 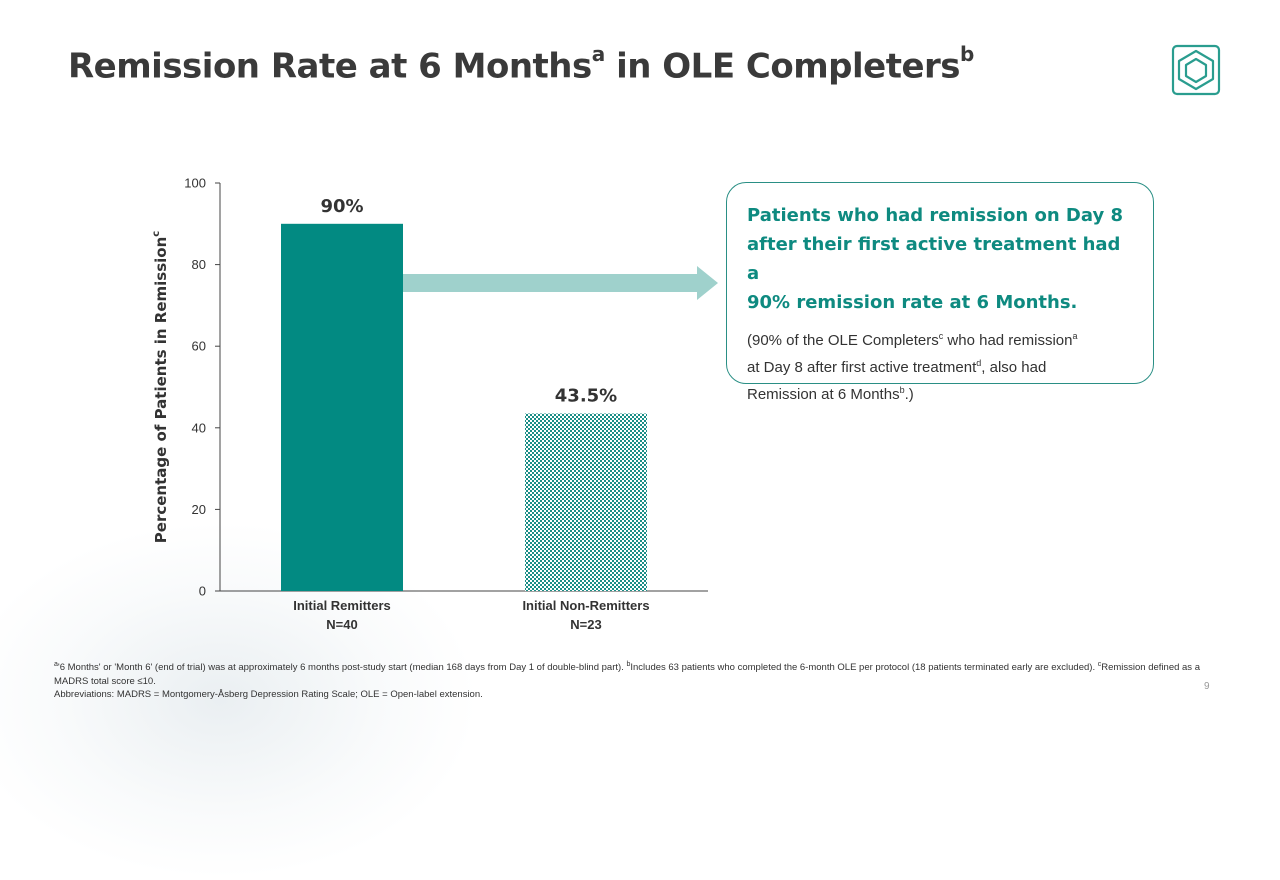 What do you see at coordinates (585, 605) in the screenshot?
I see `category-label: Initial Non-Remitters` at bounding box center [585, 605].